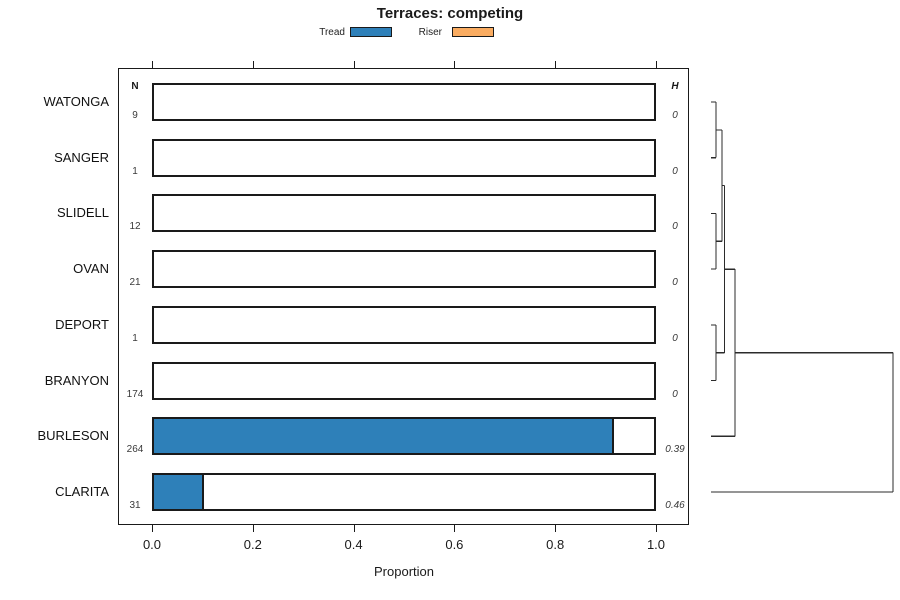 The height and width of the screenshot is (600, 900). I want to click on legend-swatch-riser-icon, so click(473, 32).